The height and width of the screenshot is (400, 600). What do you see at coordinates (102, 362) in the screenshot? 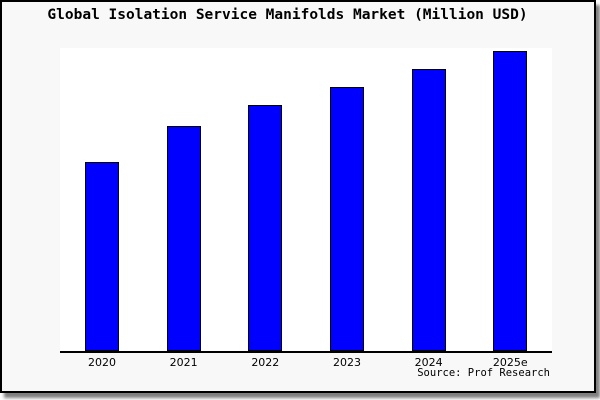
I see `x-tick-label-2020: 2020` at bounding box center [102, 362].